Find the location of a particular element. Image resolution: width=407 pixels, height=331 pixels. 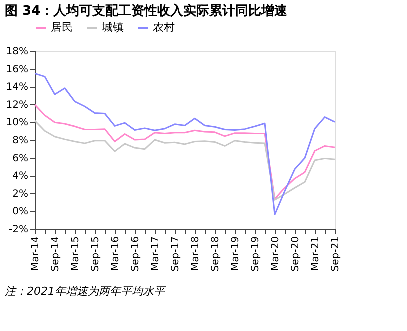

chart-title: 图 34：人均可支配工资性收入实际累计同比增速 is located at coordinates (147, 11).